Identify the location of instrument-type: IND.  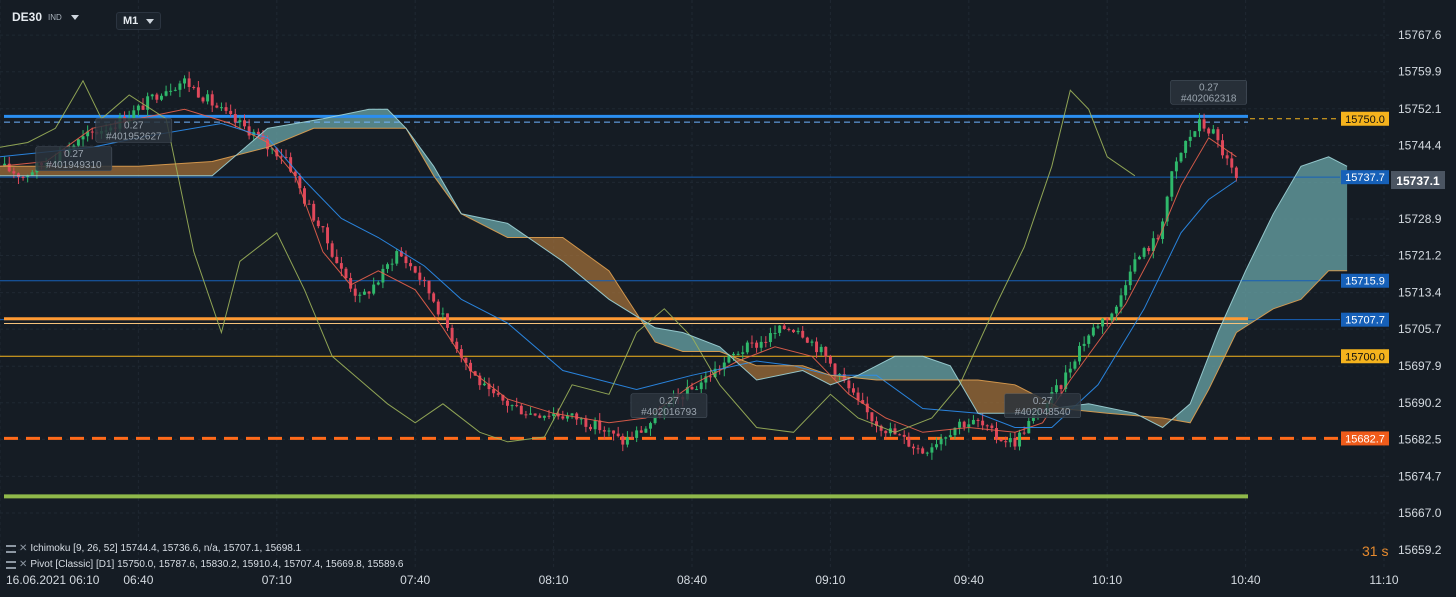
(55, 17).